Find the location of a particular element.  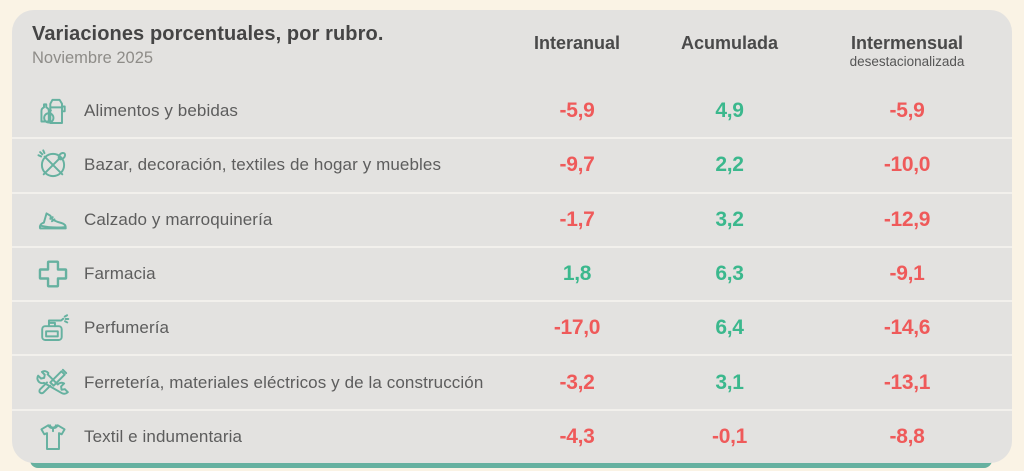

value-interanual: -5,9 is located at coordinates (577, 111).